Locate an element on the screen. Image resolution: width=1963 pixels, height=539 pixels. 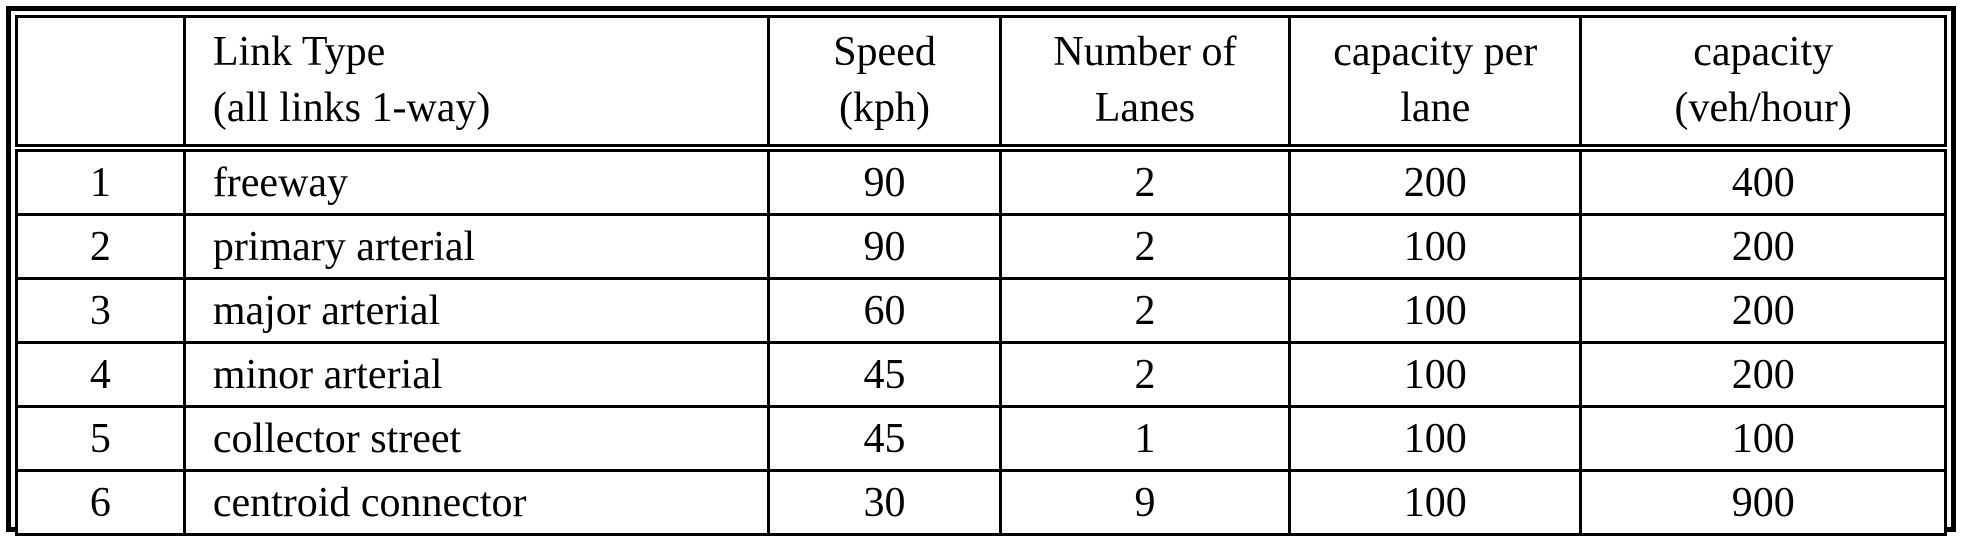
table-row: 3 major arterial 60 2 100 200 is located at coordinates (981, 310).